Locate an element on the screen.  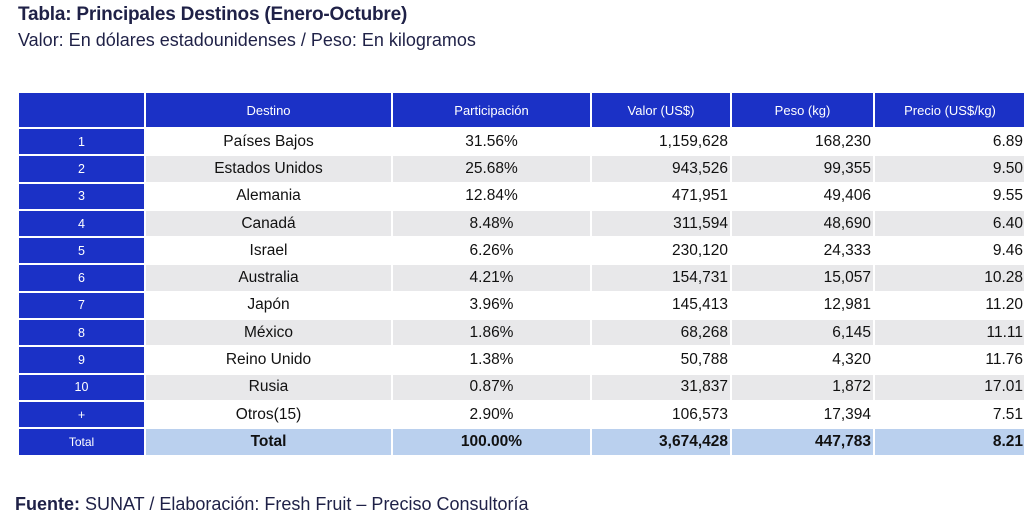
table-row: 5 Israel 6.26% 230,120 24,333 9.46 is located at coordinates (521, 251).